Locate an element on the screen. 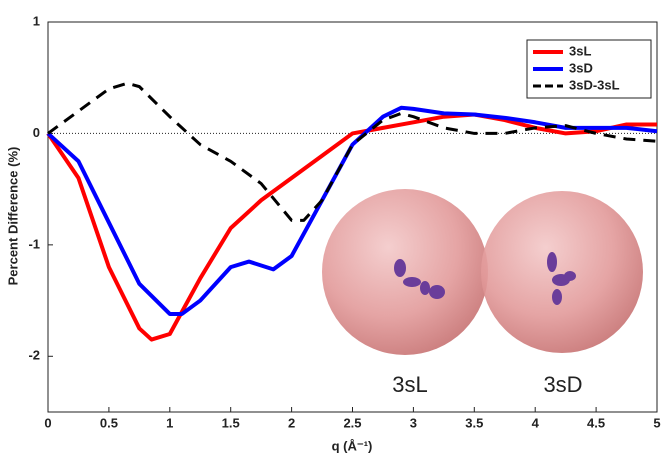 The image size is (662, 461). y-tick-label: -2 is located at coordinates (34, 355).